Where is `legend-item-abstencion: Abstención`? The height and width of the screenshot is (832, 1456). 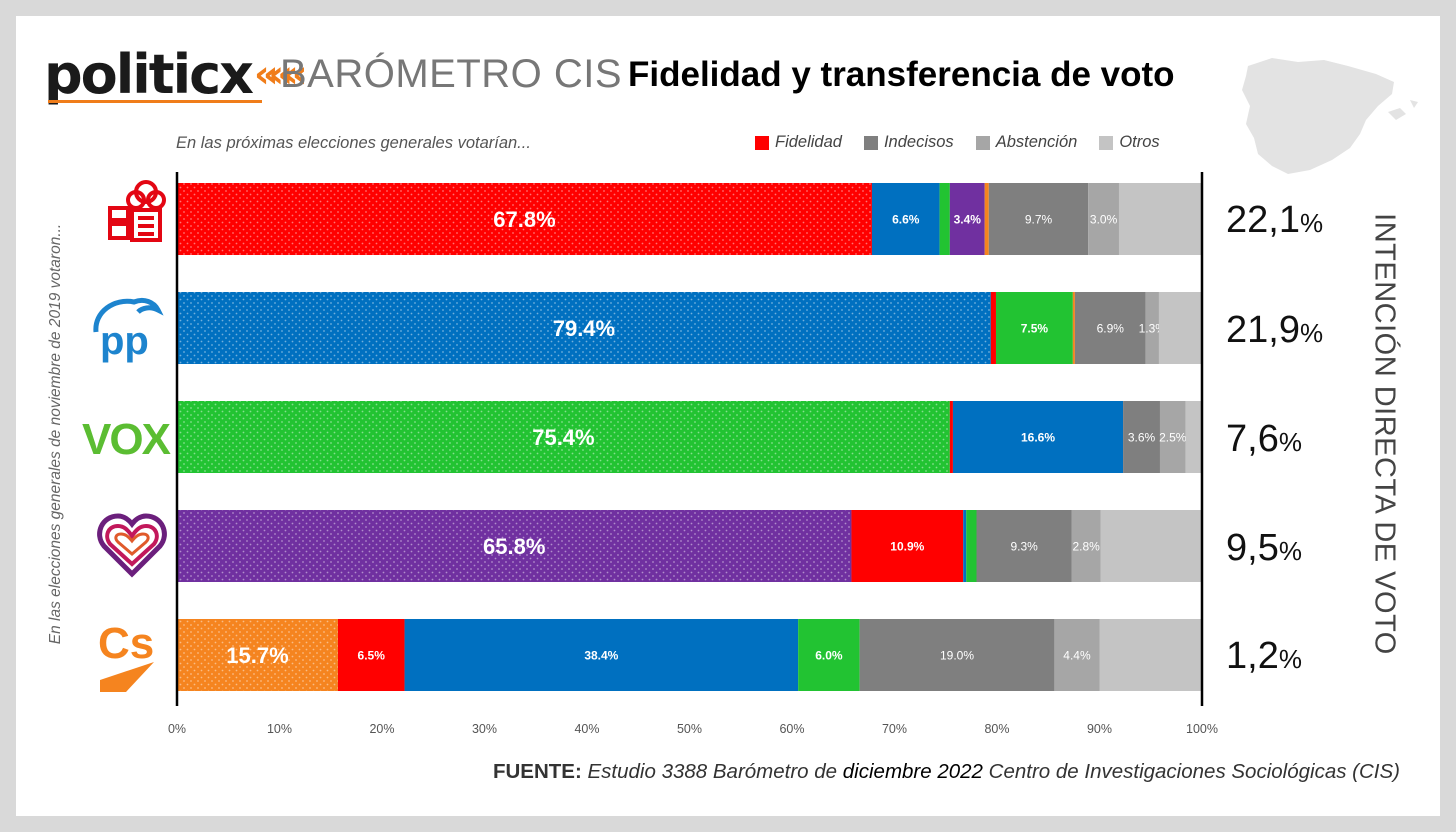 legend-item-abstencion: Abstención is located at coordinates (1026, 142).